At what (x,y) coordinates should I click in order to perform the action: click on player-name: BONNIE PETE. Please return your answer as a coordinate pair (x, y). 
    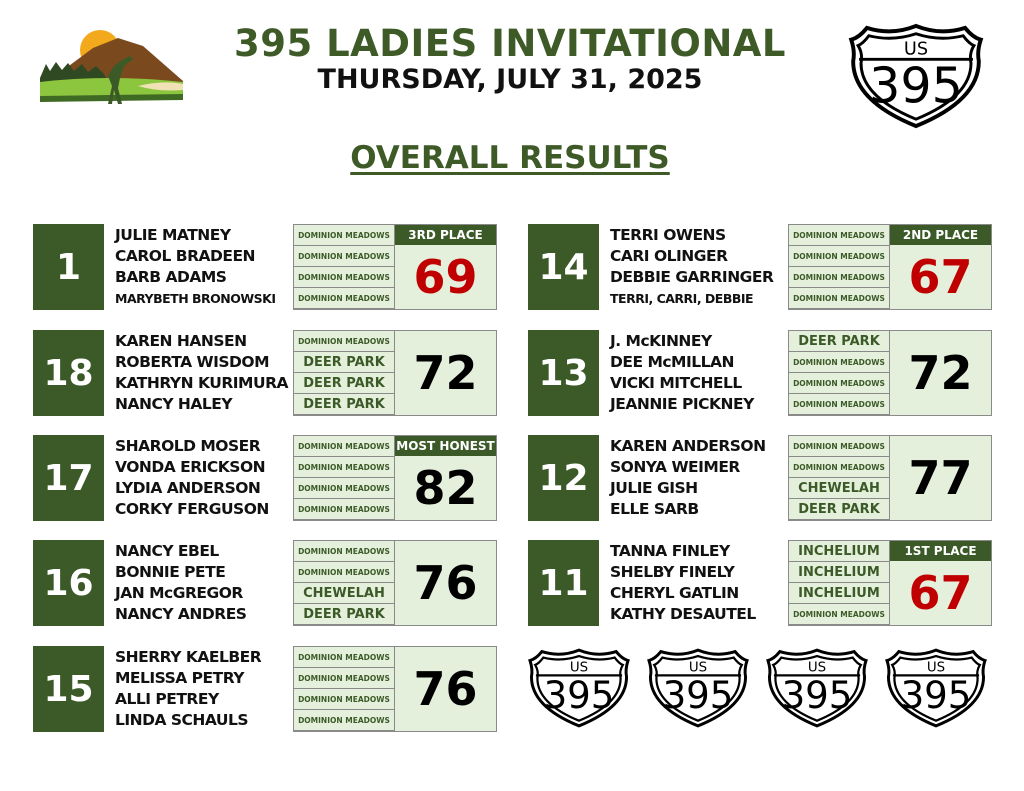
    Looking at the image, I should click on (170, 572).